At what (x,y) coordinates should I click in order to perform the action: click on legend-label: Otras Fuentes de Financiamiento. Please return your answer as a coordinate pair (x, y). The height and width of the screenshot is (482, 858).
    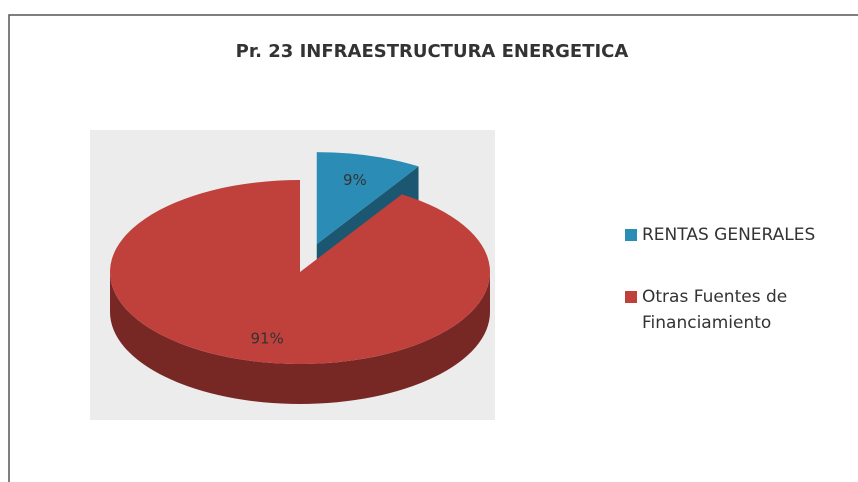
    Looking at the image, I should click on (715, 310).